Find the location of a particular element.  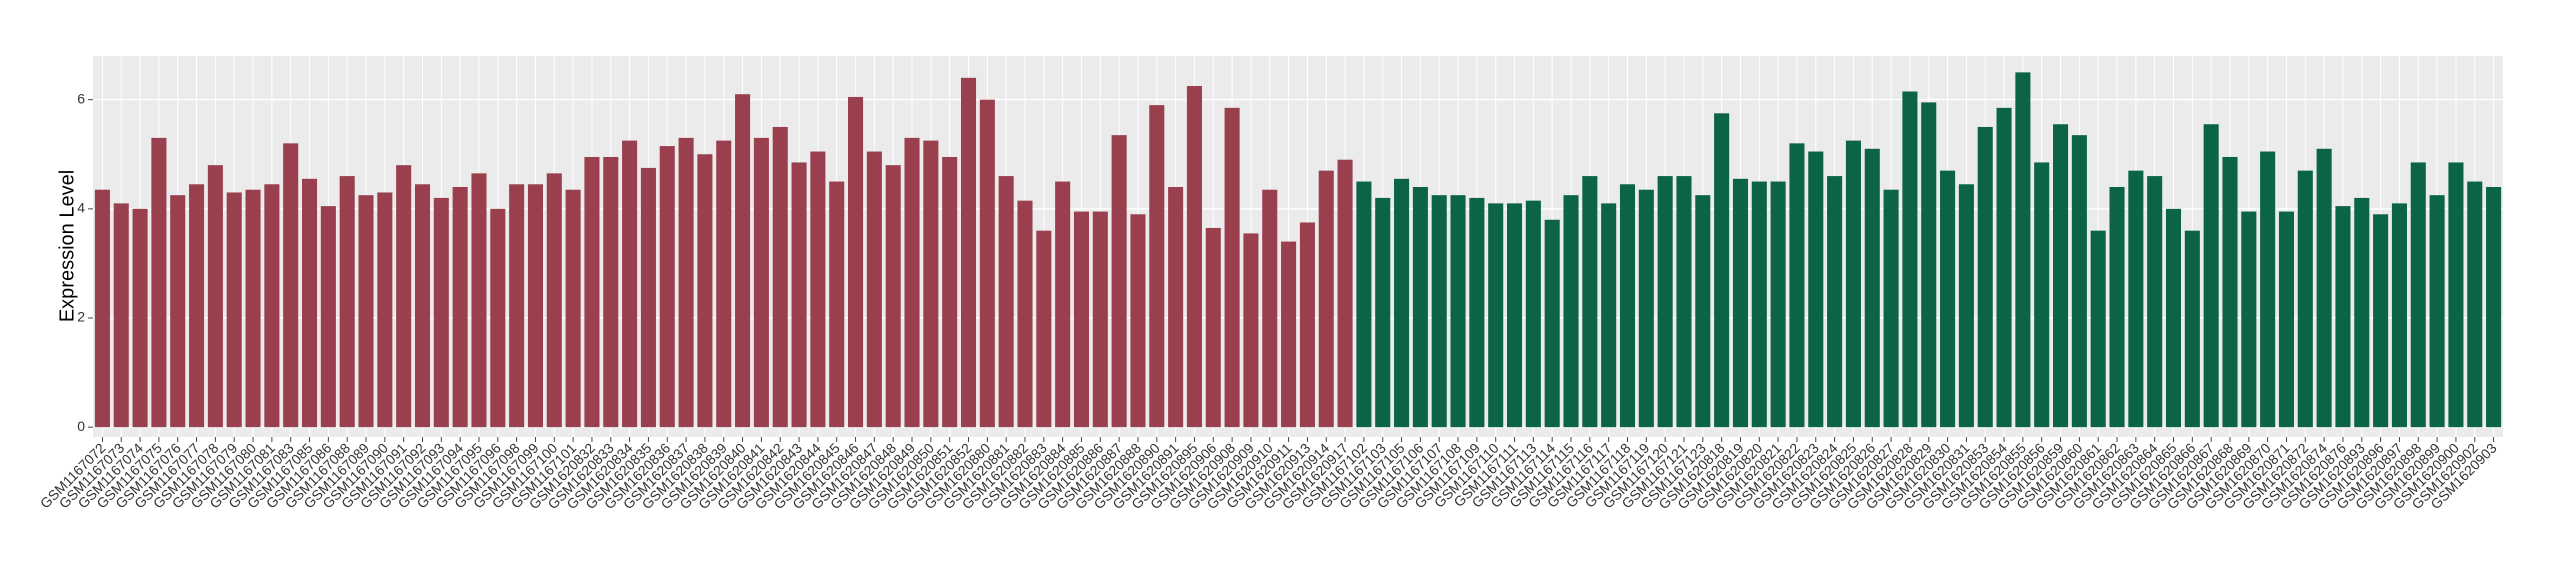

y-axis-label: Expression Level is located at coordinates (67, 246).